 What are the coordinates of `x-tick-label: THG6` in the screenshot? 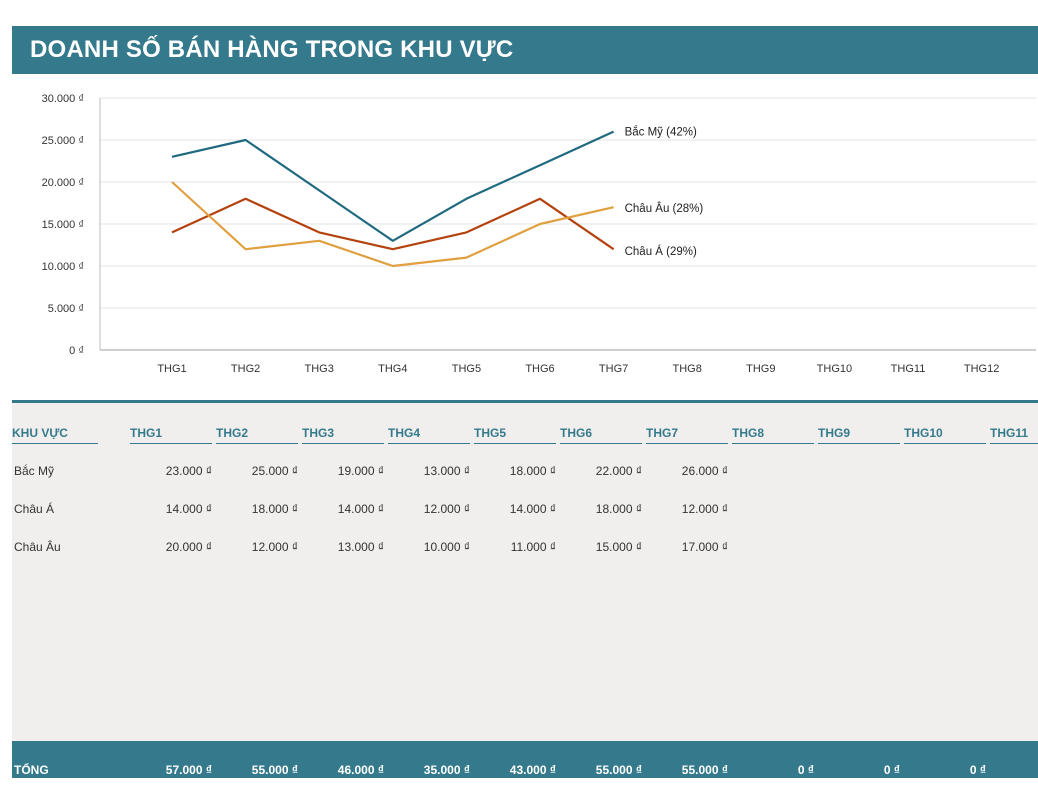 It's located at (539, 369).